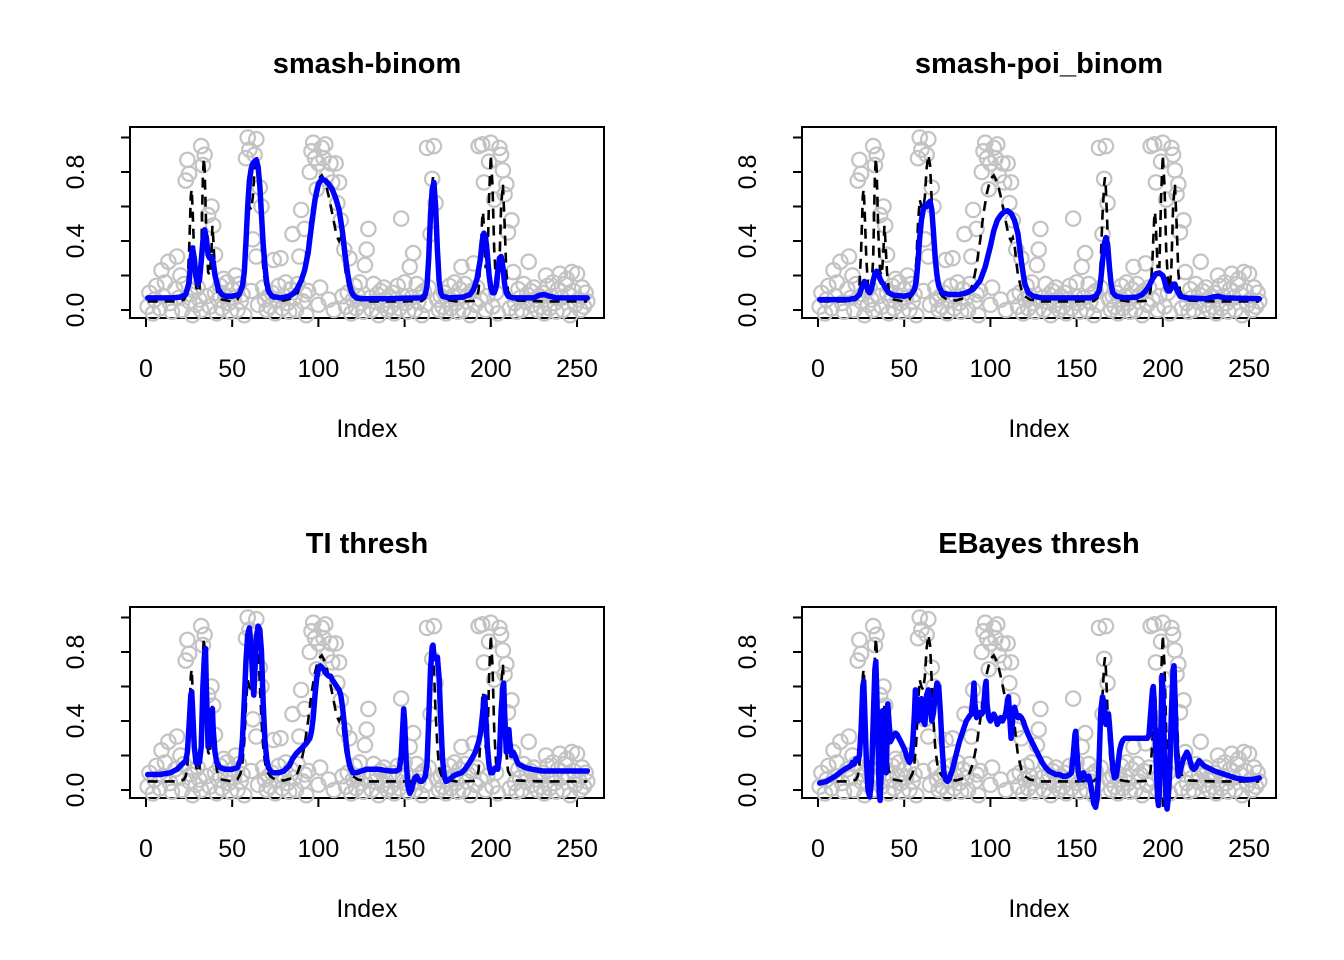 The height and width of the screenshot is (960, 1344). Describe the element at coordinates (577, 849) in the screenshot. I see `x-tick-label: 250` at that location.